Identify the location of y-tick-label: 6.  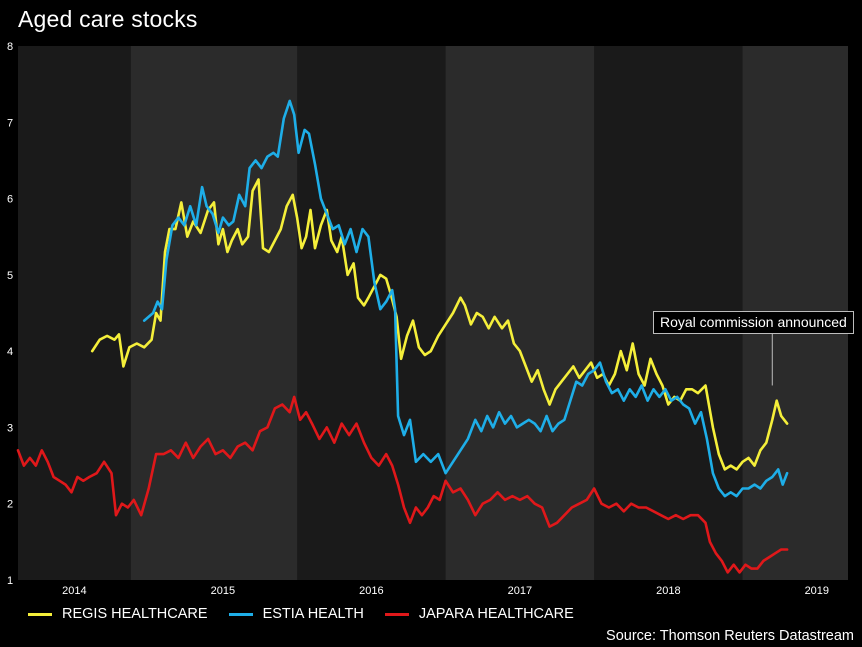
(10, 200).